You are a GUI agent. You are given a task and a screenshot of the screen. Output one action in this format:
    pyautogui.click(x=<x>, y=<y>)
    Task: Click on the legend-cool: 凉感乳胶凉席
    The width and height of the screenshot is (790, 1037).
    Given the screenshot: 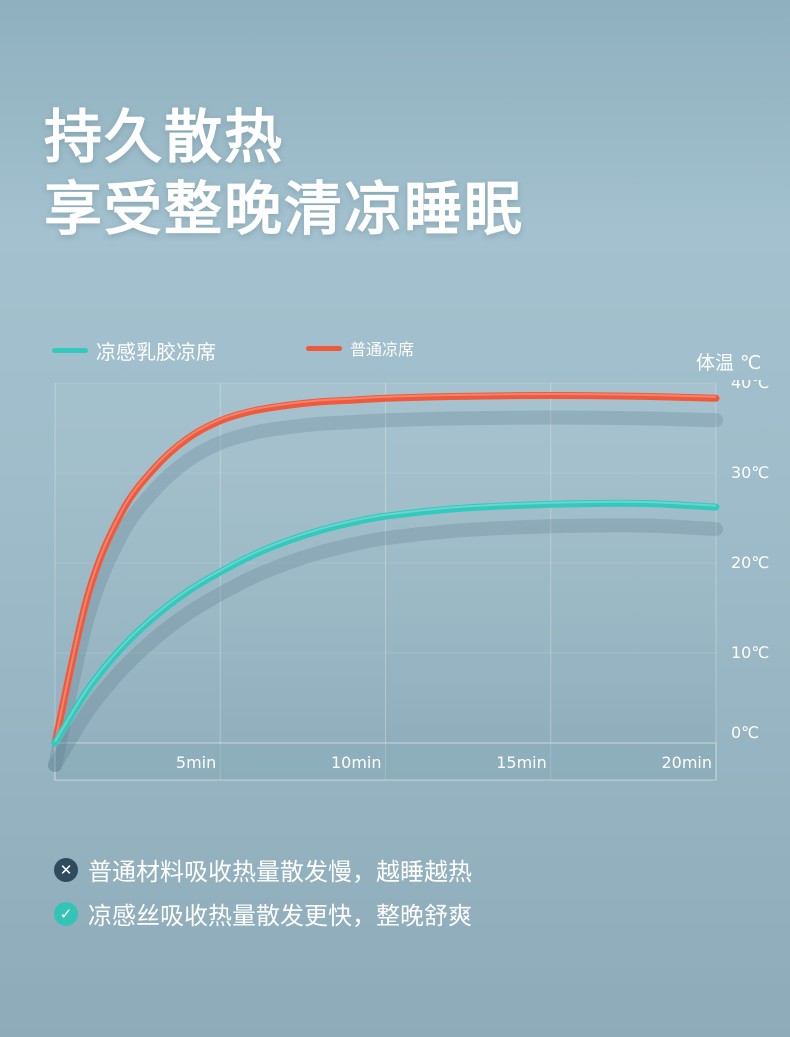 What is the action you would take?
    pyautogui.click(x=134, y=350)
    